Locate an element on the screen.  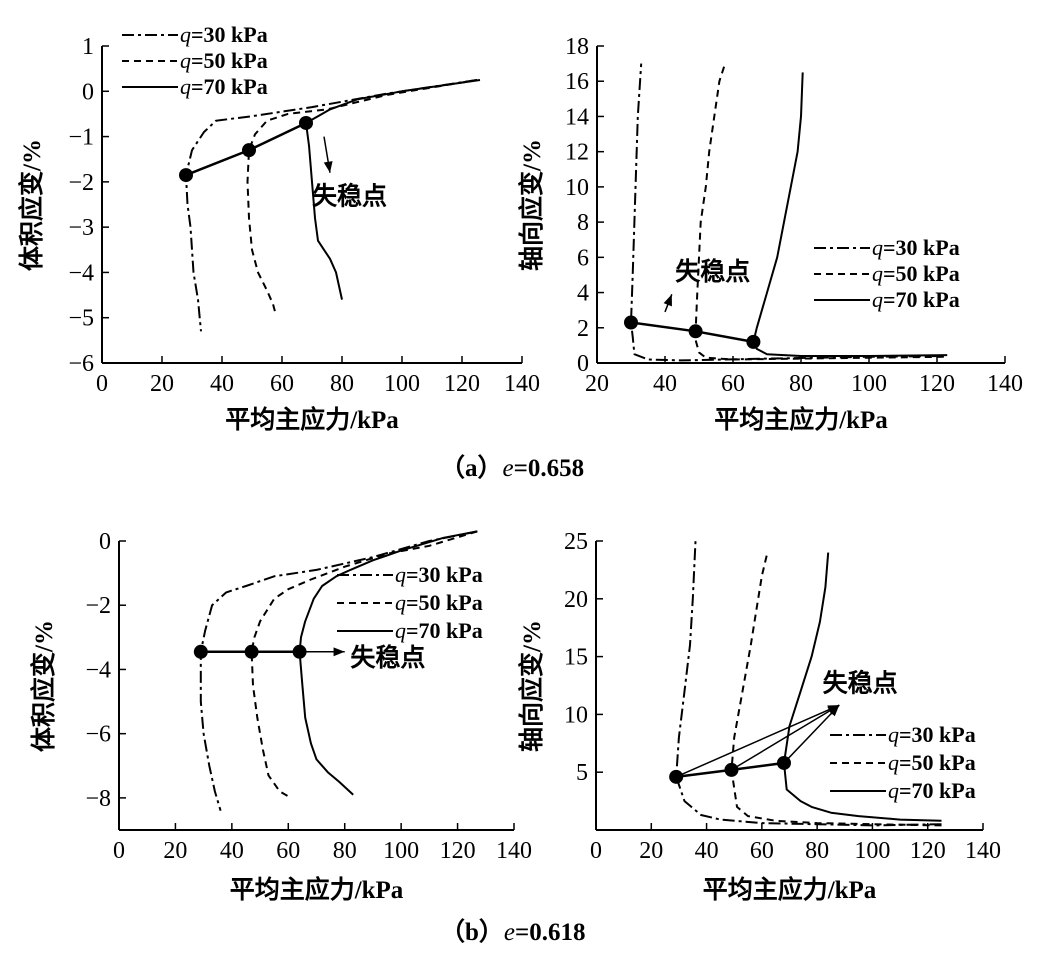
y-tick-label: −5 is located at coordinates (81, 319).